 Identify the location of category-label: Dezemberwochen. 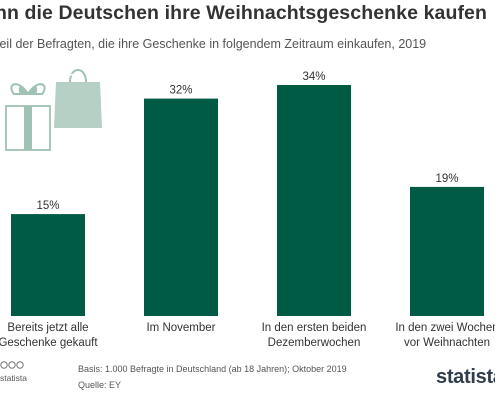
(314, 343).